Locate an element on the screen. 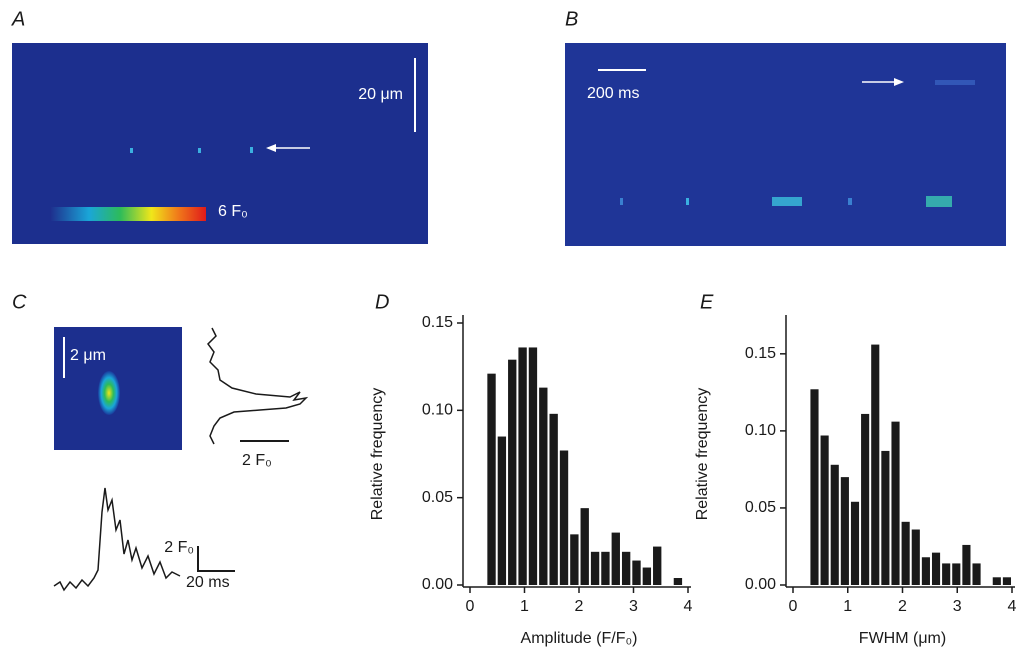 The height and width of the screenshot is (651, 1018). panel-label: A is located at coordinates (18, 19).